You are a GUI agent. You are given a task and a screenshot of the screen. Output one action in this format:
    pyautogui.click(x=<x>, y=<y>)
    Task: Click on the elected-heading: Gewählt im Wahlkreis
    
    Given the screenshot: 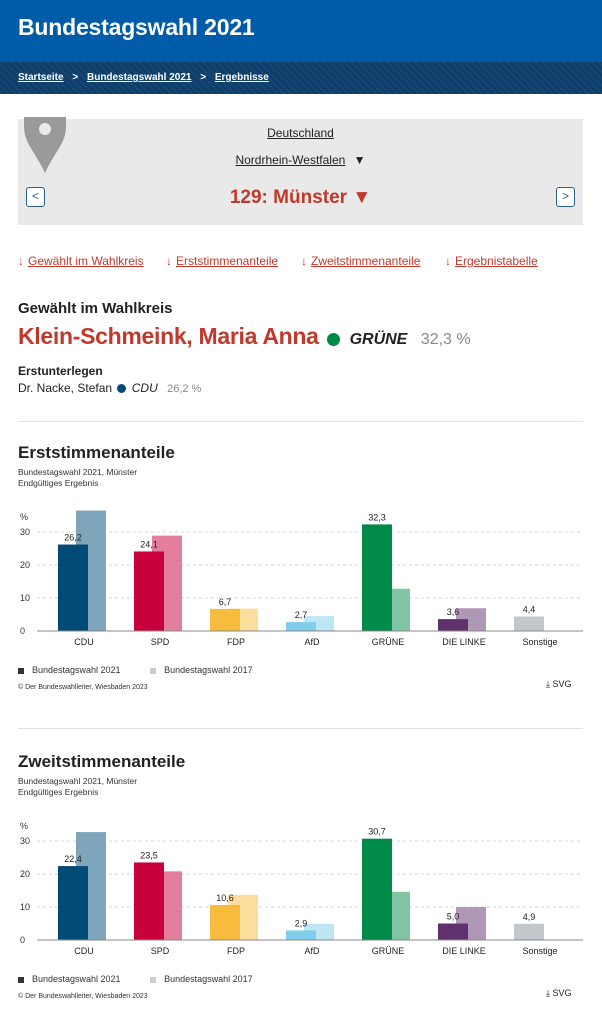 What is the action you would take?
    pyautogui.click(x=95, y=308)
    